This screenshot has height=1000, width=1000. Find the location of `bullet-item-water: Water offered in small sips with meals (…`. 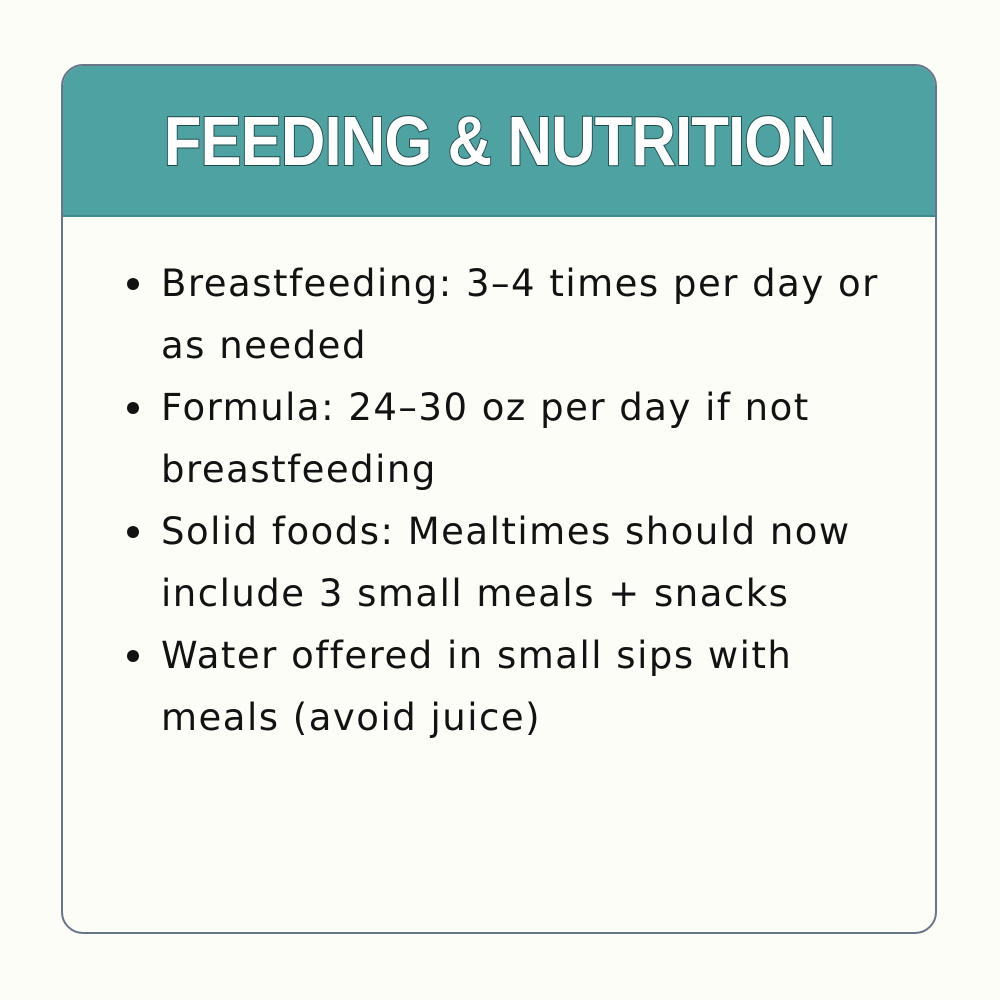

bullet-item-water: Water offered in small sips with meals (… is located at coordinates (509, 687).